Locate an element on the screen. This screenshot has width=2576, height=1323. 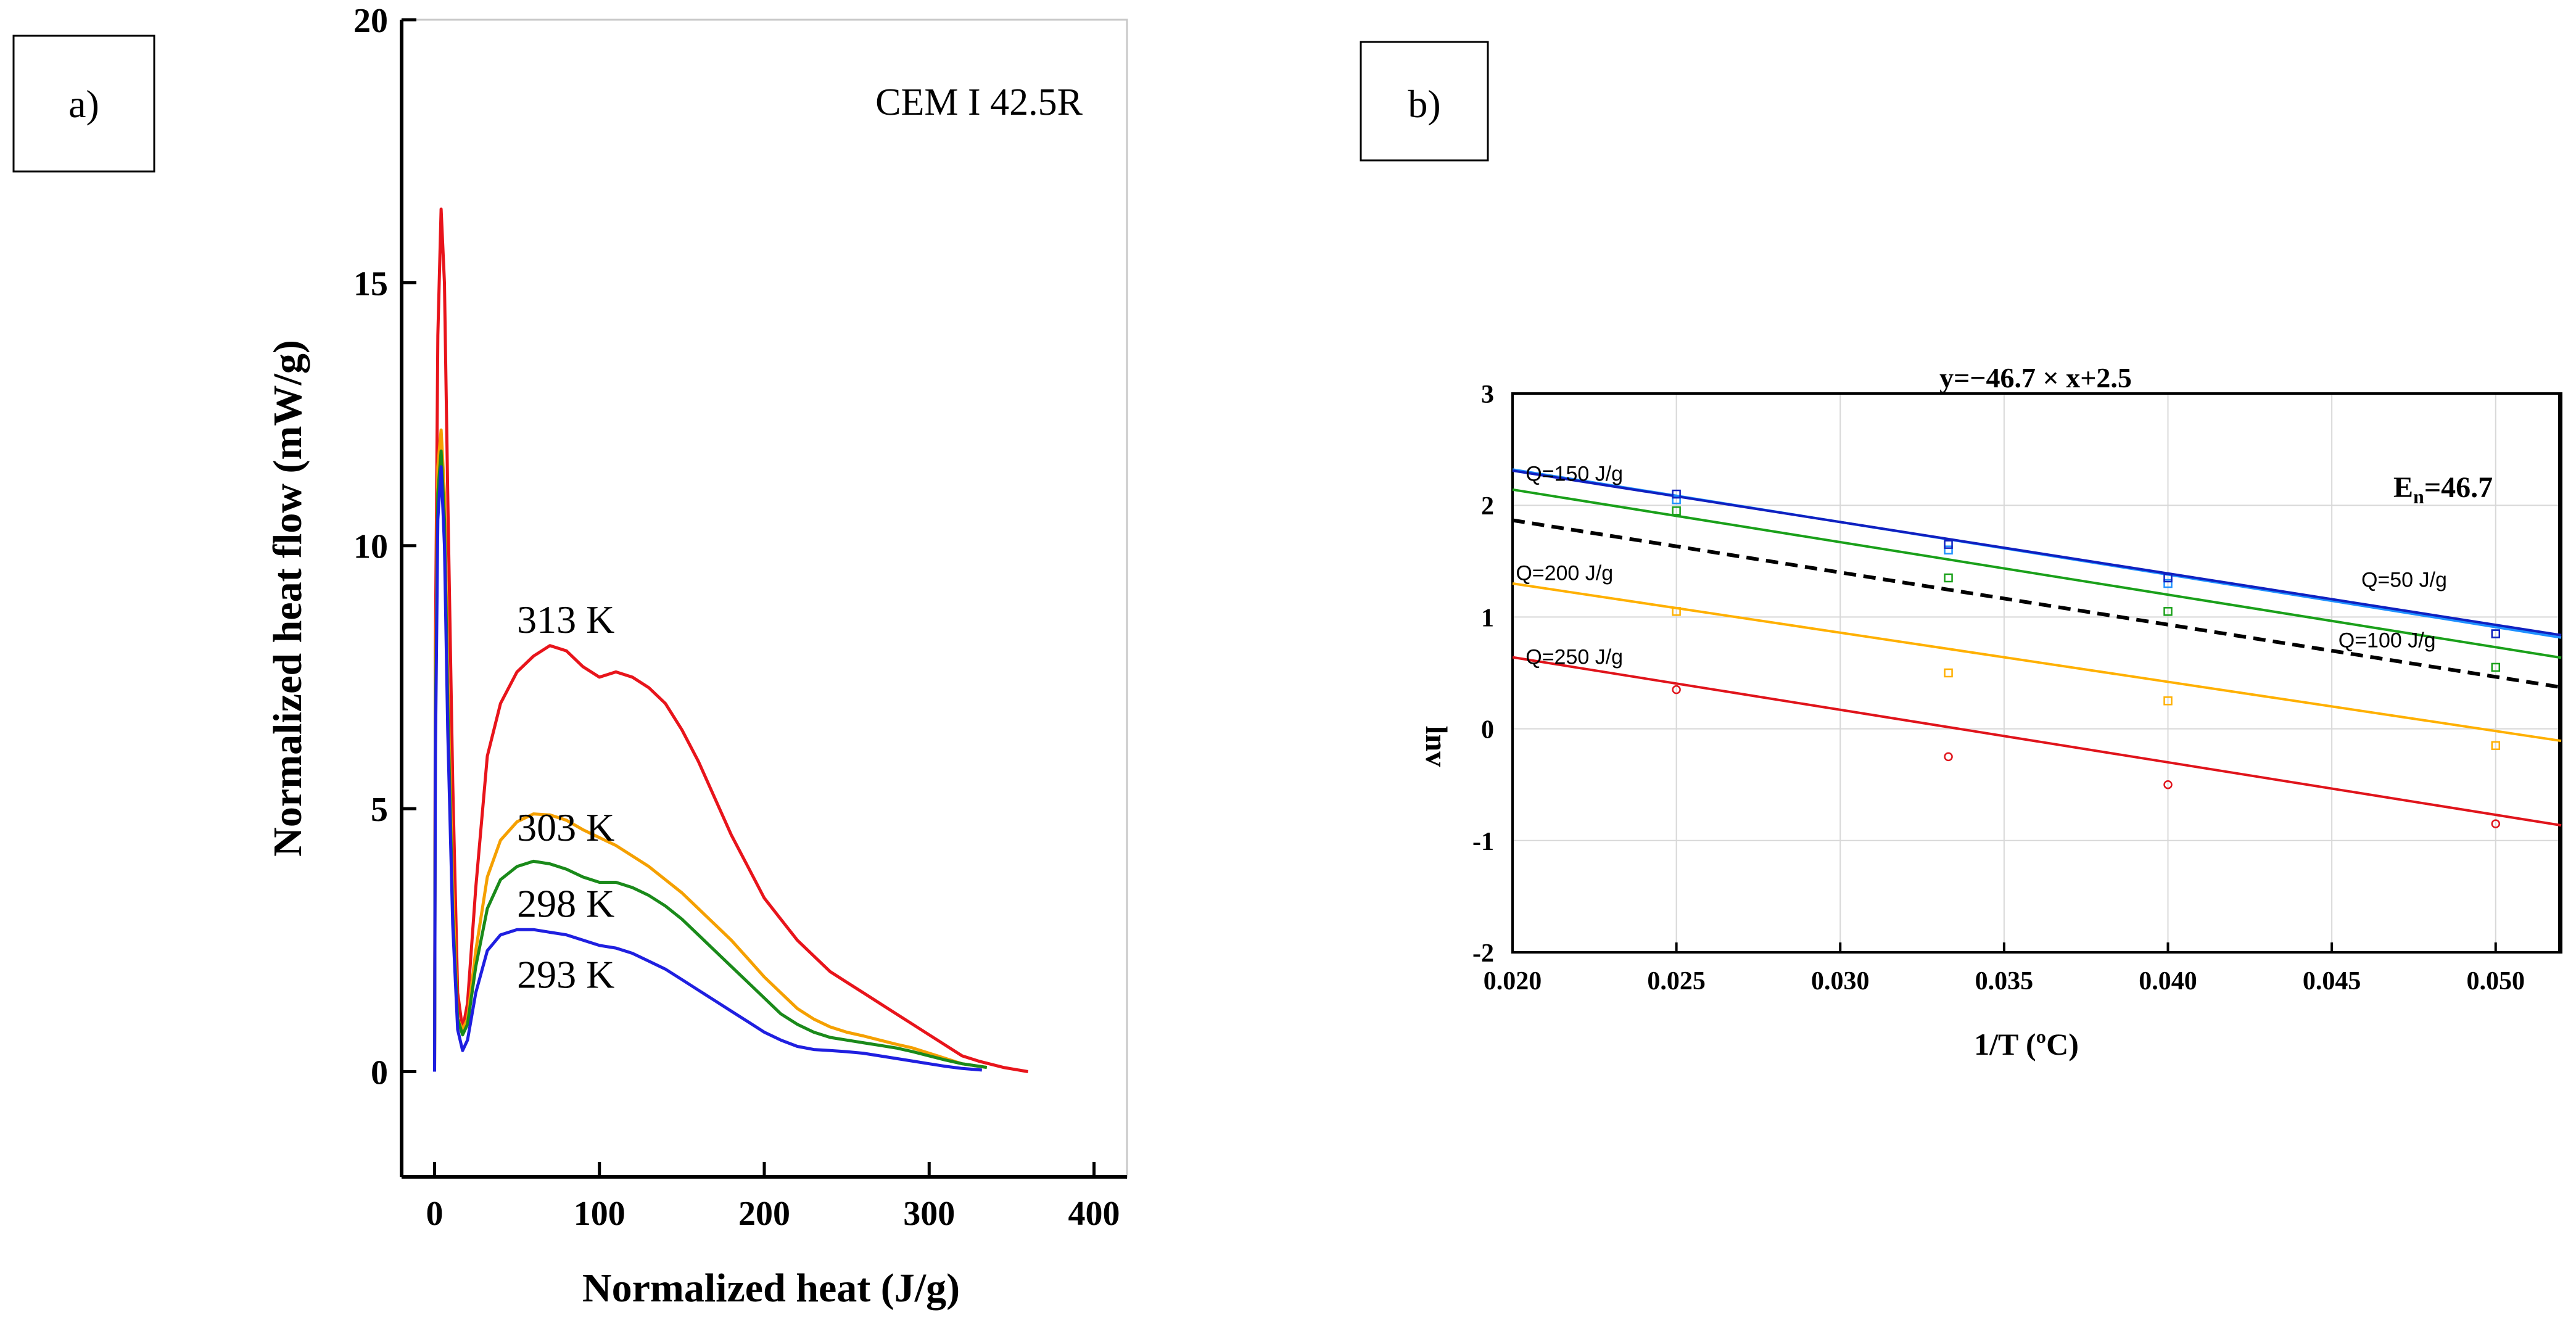
chart-a-series-label: 298 K is located at coordinates (565, 904).